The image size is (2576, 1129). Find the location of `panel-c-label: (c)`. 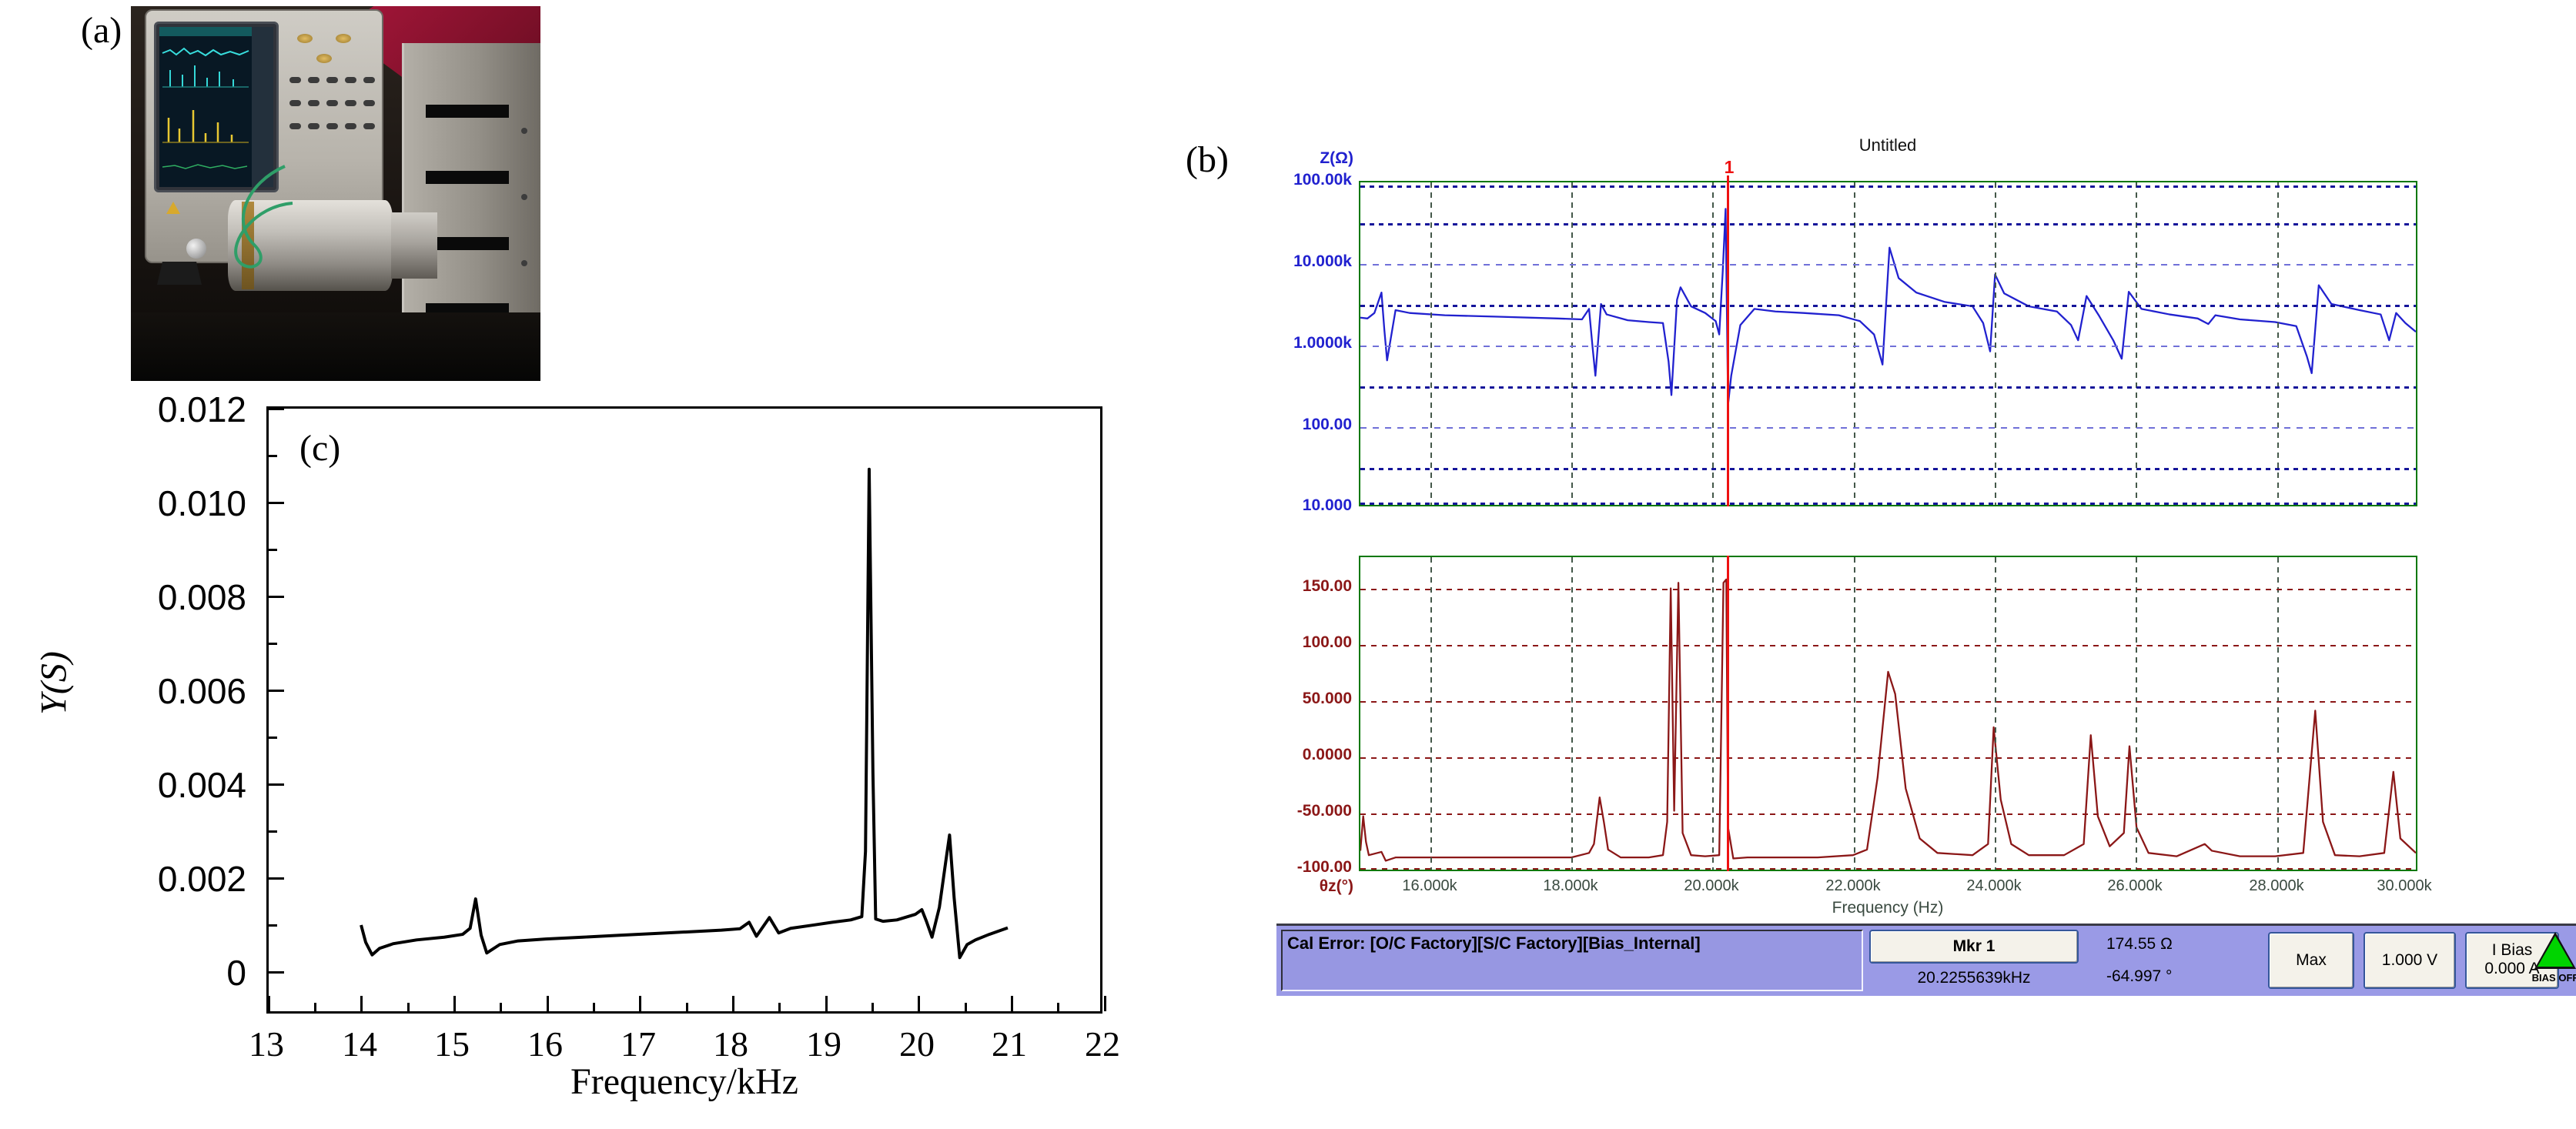

panel-c-label: (c) is located at coordinates (320, 448).